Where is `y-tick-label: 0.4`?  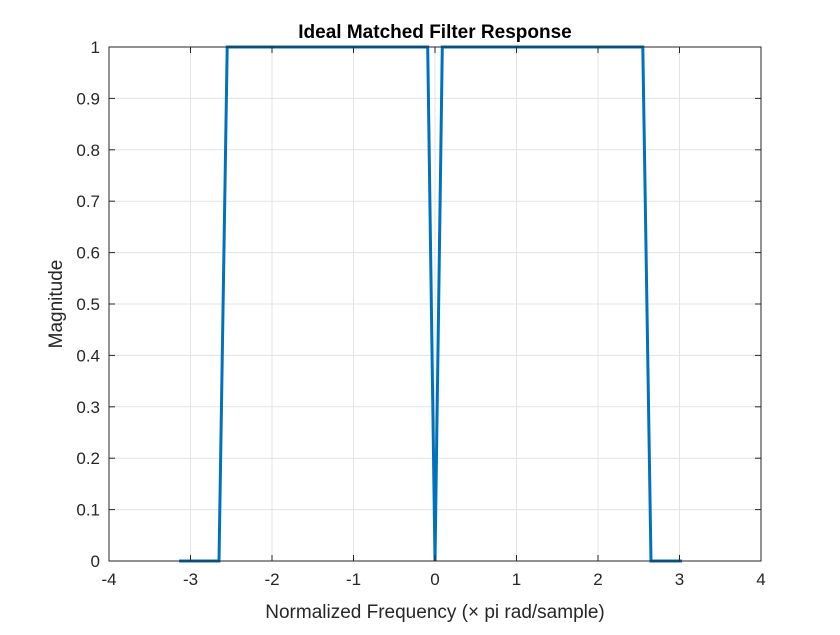
y-tick-label: 0.4 is located at coordinates (88, 355).